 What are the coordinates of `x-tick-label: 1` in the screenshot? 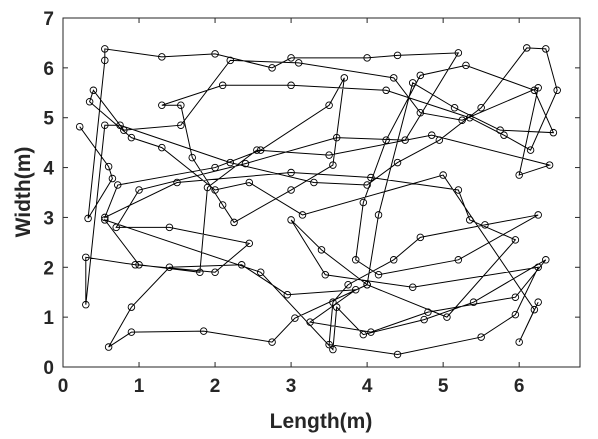 It's located at (139, 386).